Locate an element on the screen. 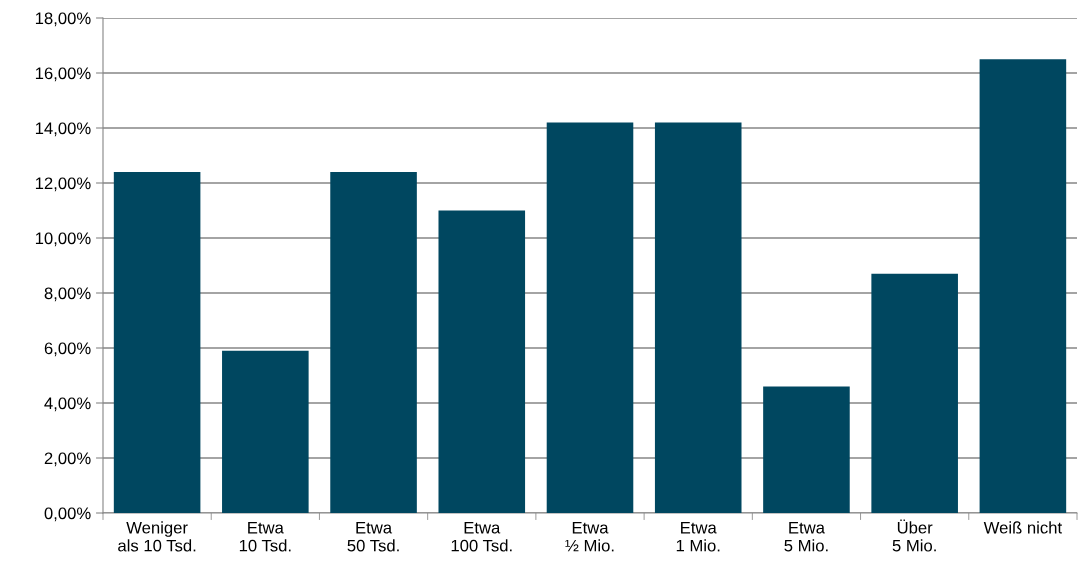 The width and height of the screenshot is (1082, 588). y-tick-label: 18,00% is located at coordinates (63, 19).